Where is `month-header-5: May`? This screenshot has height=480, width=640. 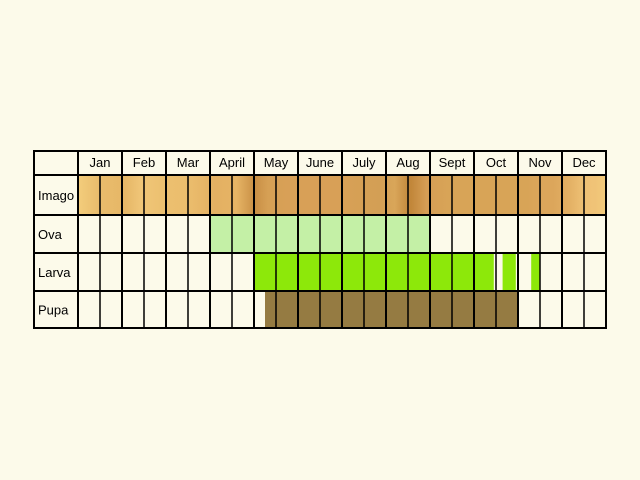 month-header-5: May is located at coordinates (276, 162).